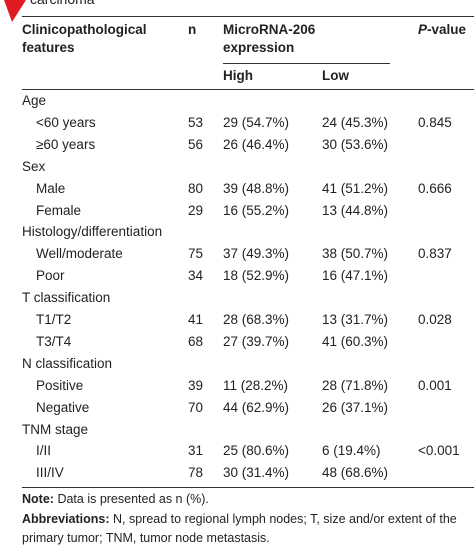 This screenshot has width=474, height=548. I want to click on cell-high: 37 (49.3%), so click(256, 254).